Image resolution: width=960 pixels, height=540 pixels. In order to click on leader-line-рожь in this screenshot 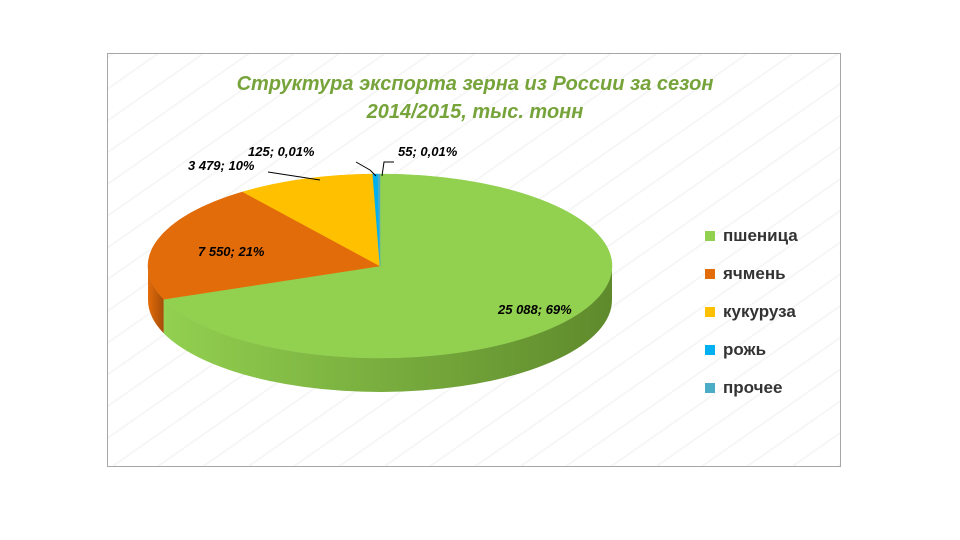, I will do `click(366, 169)`.